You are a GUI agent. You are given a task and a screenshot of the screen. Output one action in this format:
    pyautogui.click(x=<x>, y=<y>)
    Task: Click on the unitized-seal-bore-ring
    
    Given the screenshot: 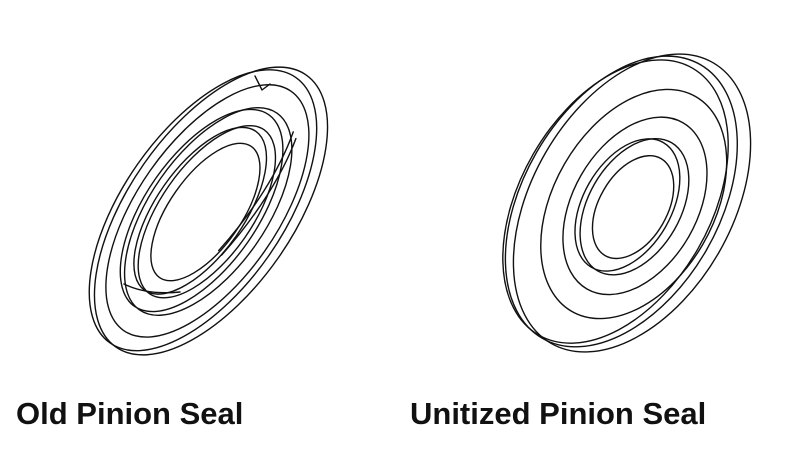 What is the action you would take?
    pyautogui.click(x=634, y=206)
    